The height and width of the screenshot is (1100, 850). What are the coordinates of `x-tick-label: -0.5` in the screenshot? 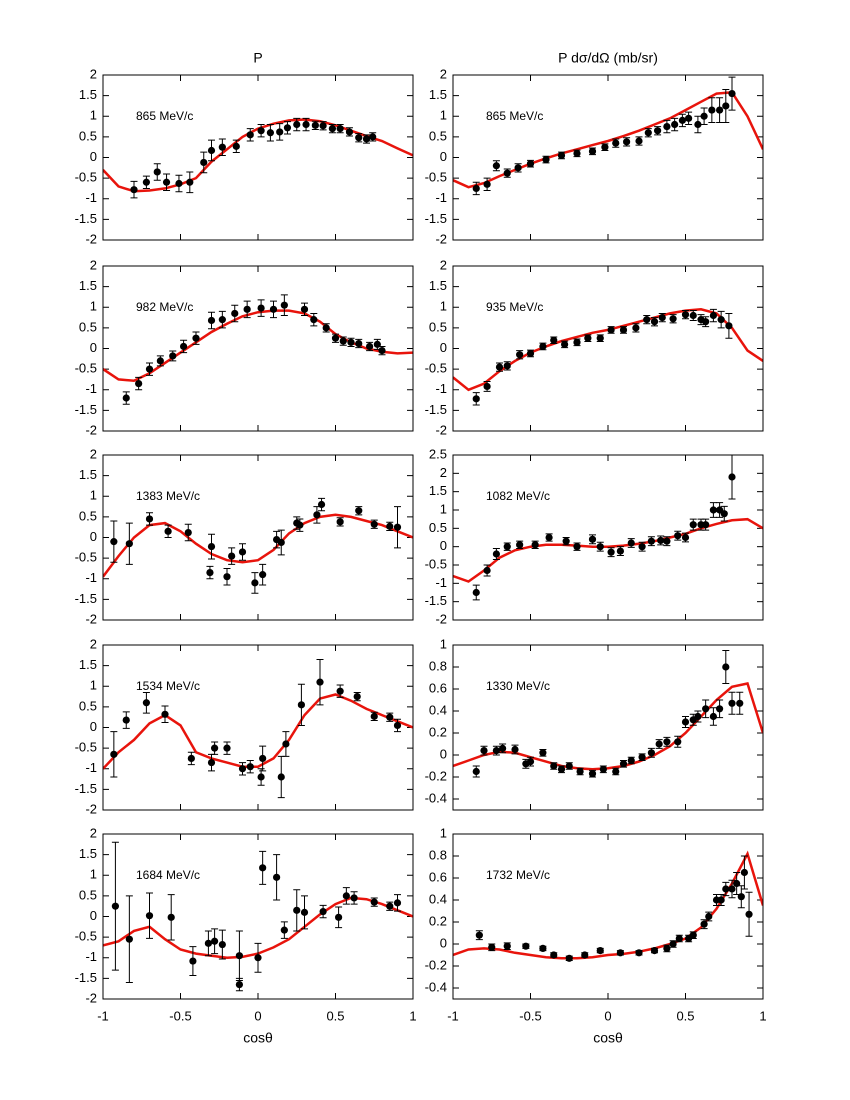 It's located at (530, 1015).